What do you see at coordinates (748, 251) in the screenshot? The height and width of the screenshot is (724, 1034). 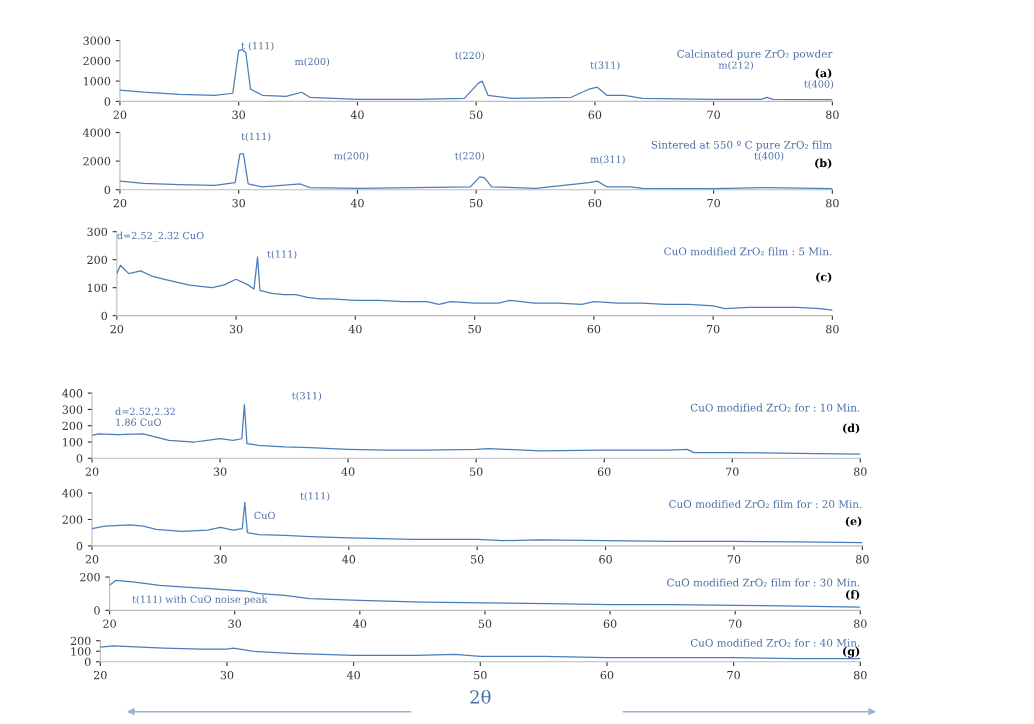 I see `text: CuO modified ZrO₂ film : 5 Min.` at bounding box center [748, 251].